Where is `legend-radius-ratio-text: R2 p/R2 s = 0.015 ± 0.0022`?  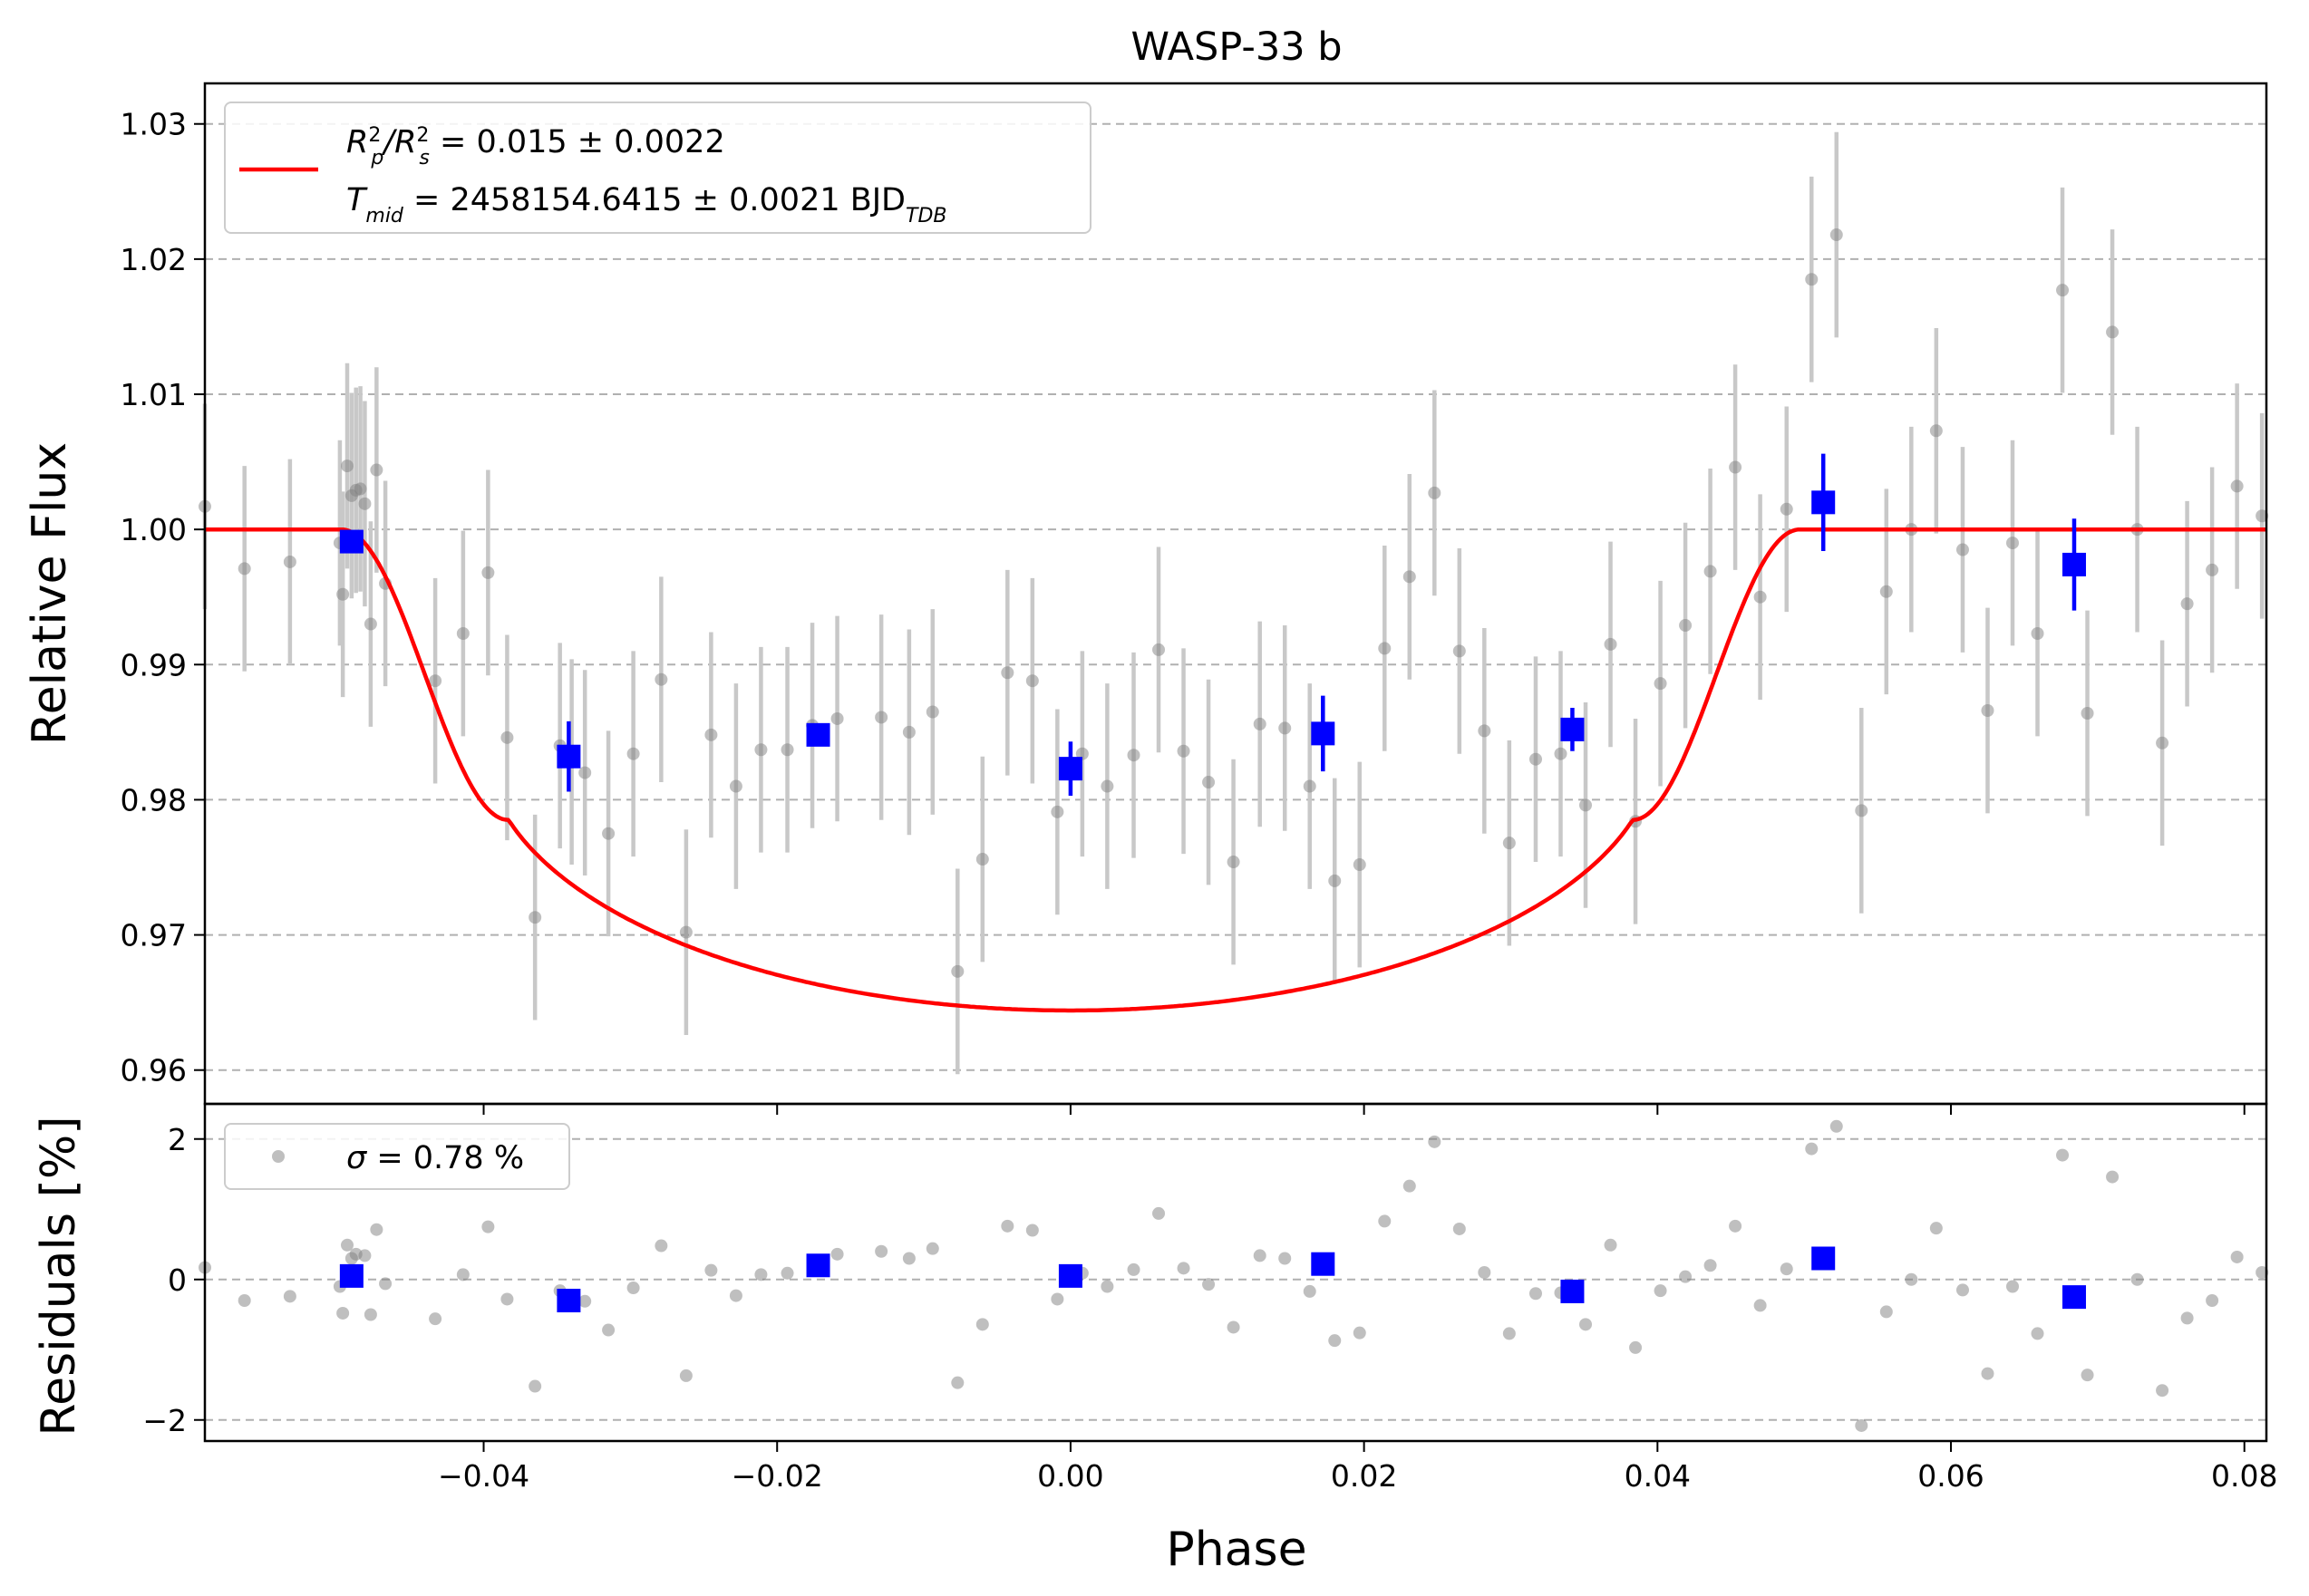
legend-radius-ratio-text: R2 p/R2 s = 0.015 ± 0.0022 is located at coordinates (535, 146).